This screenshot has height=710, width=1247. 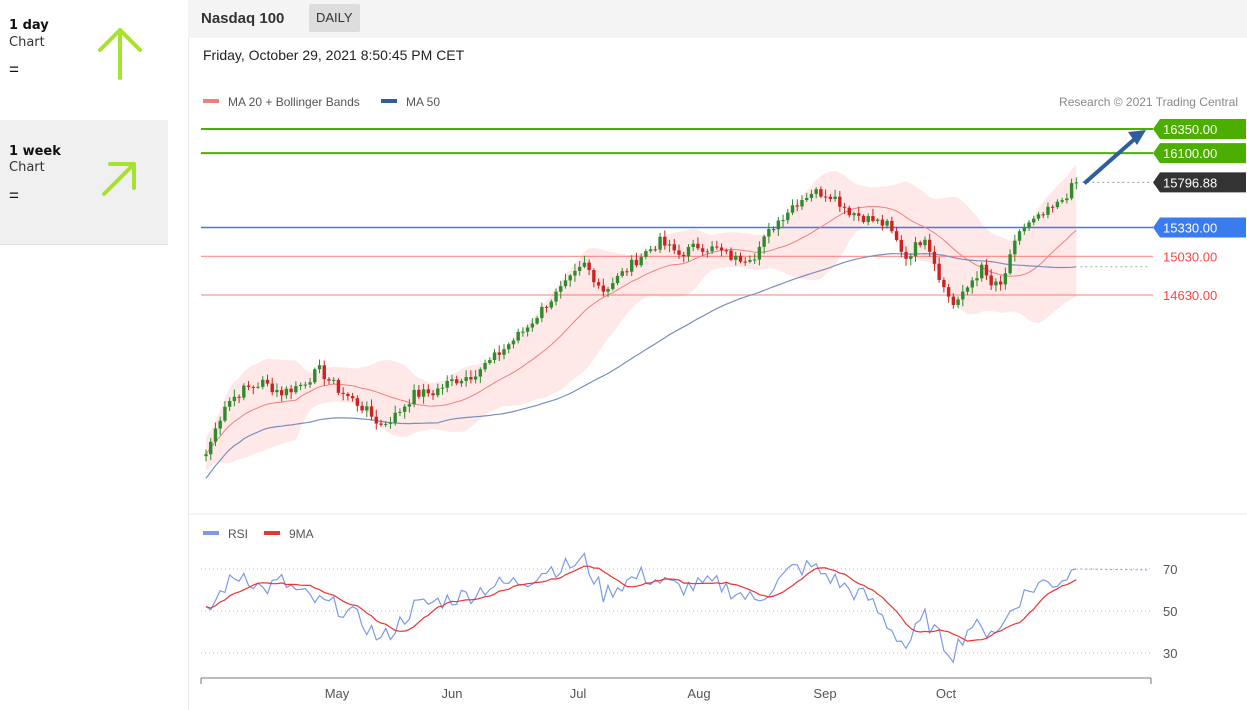 I want to click on legend-rsi-swatch, so click(x=211, y=533).